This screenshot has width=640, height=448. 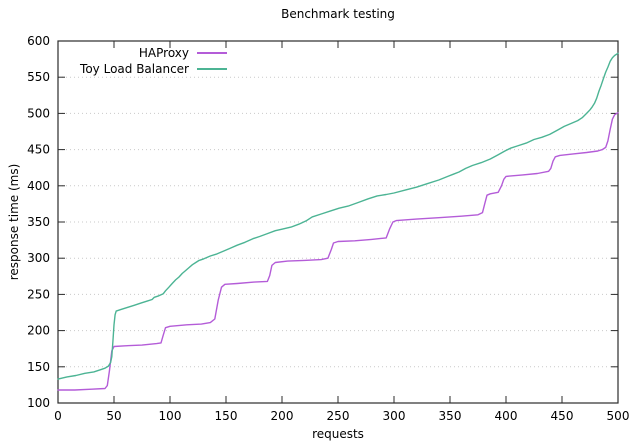 What do you see at coordinates (163, 53) in the screenshot?
I see `legend-label-haproxy: HAProxy` at bounding box center [163, 53].